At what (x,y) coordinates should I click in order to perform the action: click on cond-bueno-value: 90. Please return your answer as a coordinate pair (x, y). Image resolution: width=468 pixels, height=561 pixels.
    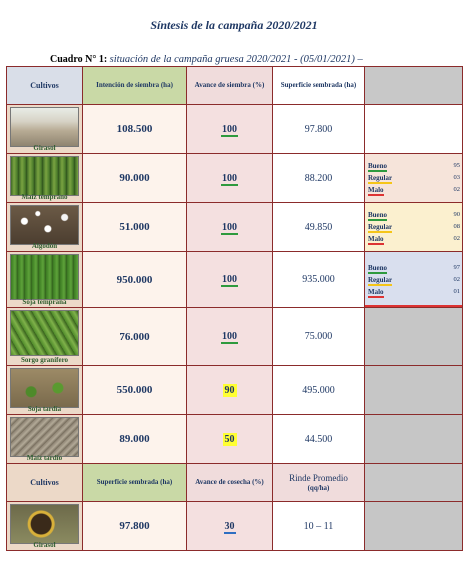
    Looking at the image, I should click on (457, 214).